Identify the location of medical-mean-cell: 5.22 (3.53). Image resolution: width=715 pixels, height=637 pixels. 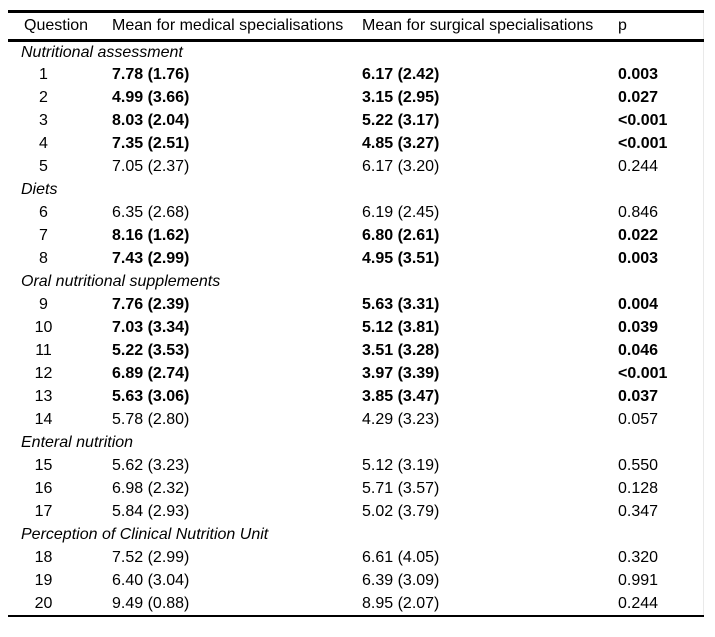
(151, 350).